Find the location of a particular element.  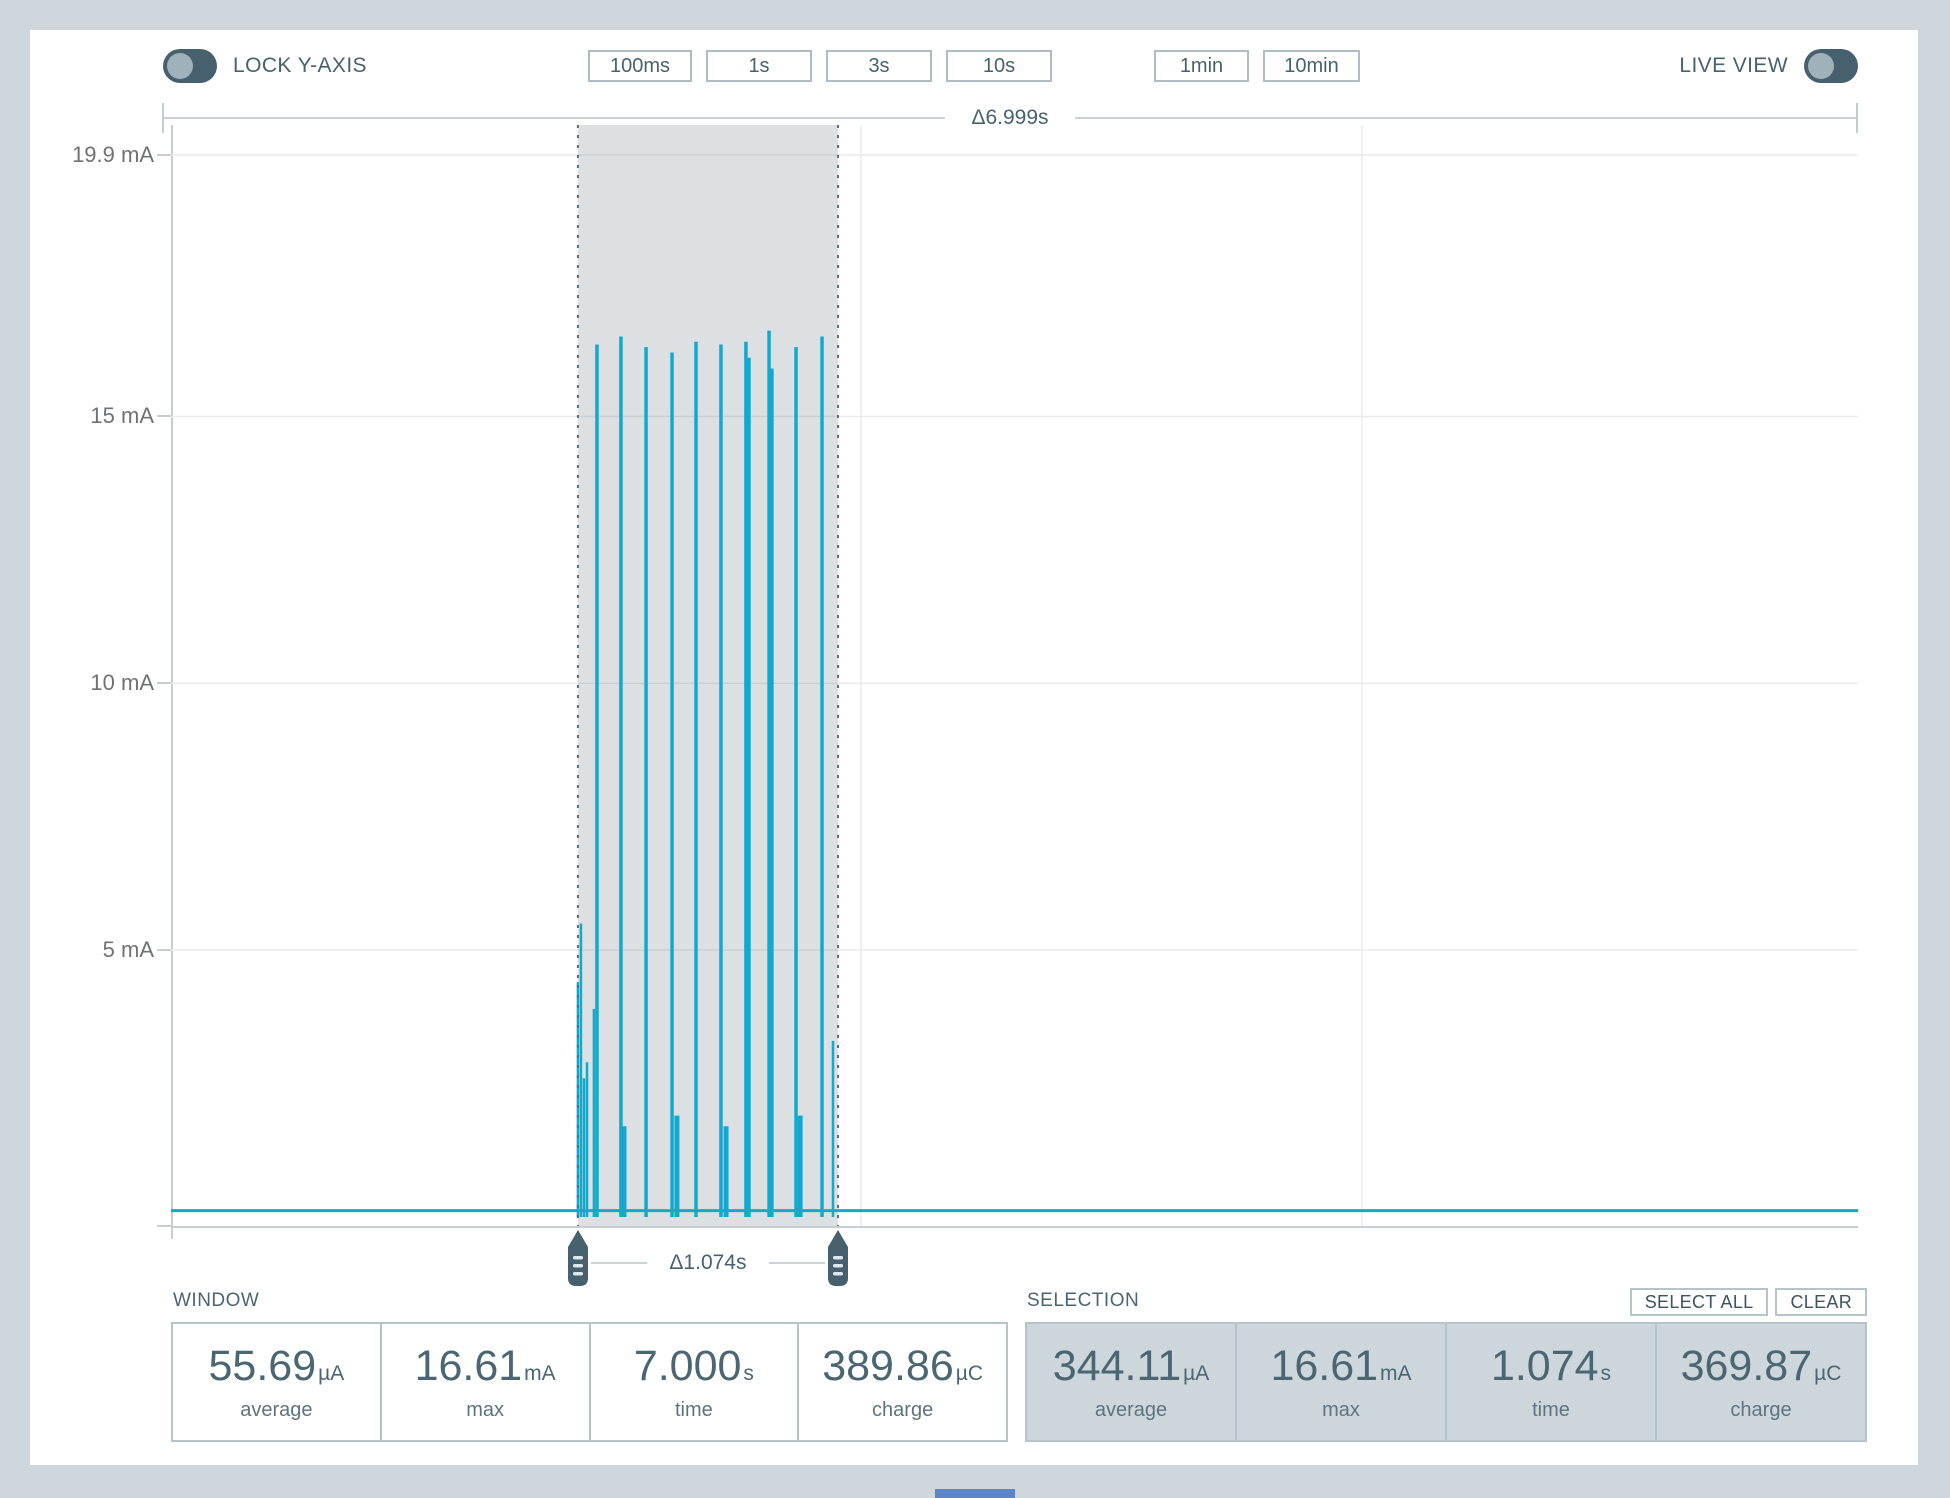

selection-handle-left is located at coordinates (578, 1258).